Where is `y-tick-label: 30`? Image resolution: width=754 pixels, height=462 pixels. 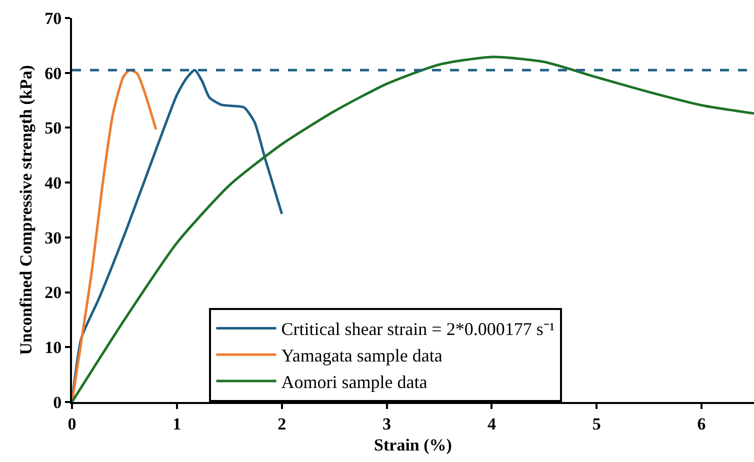 y-tick-label: 30 is located at coordinates (53, 238).